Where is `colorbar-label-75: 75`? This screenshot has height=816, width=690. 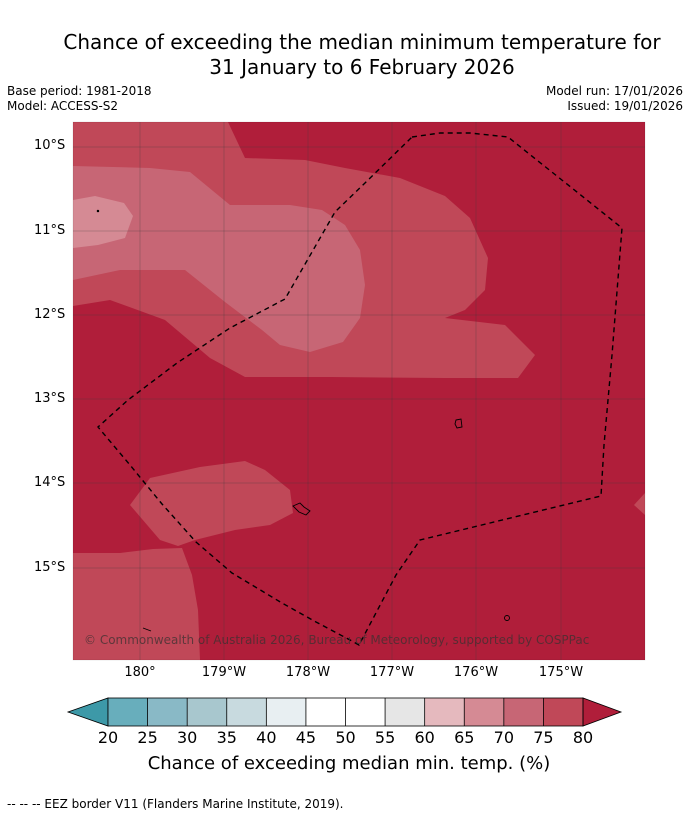
colorbar-label-75: 75 is located at coordinates (543, 737).